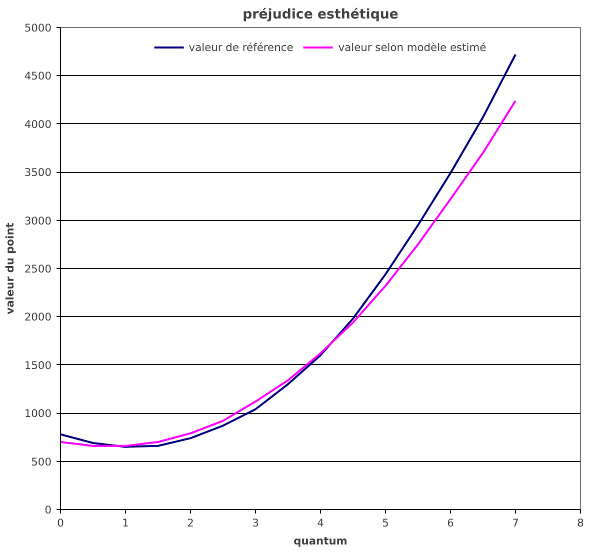 The width and height of the screenshot is (591, 559). I want to click on legend-label: valeur de référence, so click(241, 47).